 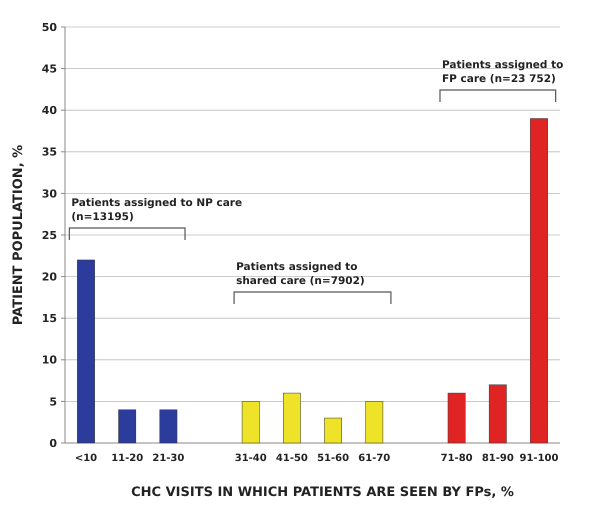 What do you see at coordinates (18, 235) in the screenshot?
I see `y-axis-title: PATIENT POPULATION, %` at bounding box center [18, 235].